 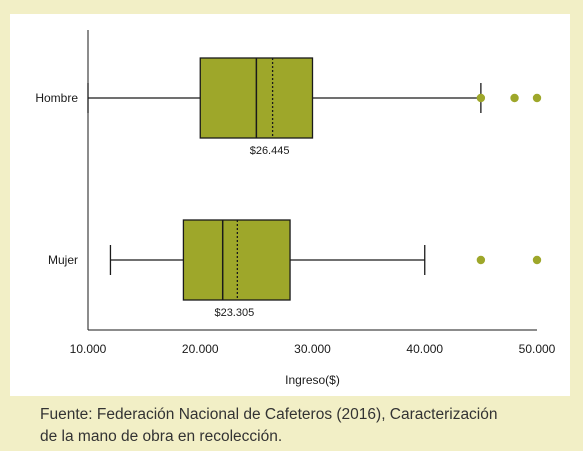 What do you see at coordinates (88, 349) in the screenshot?
I see `x-tick-label: 10.000` at bounding box center [88, 349].